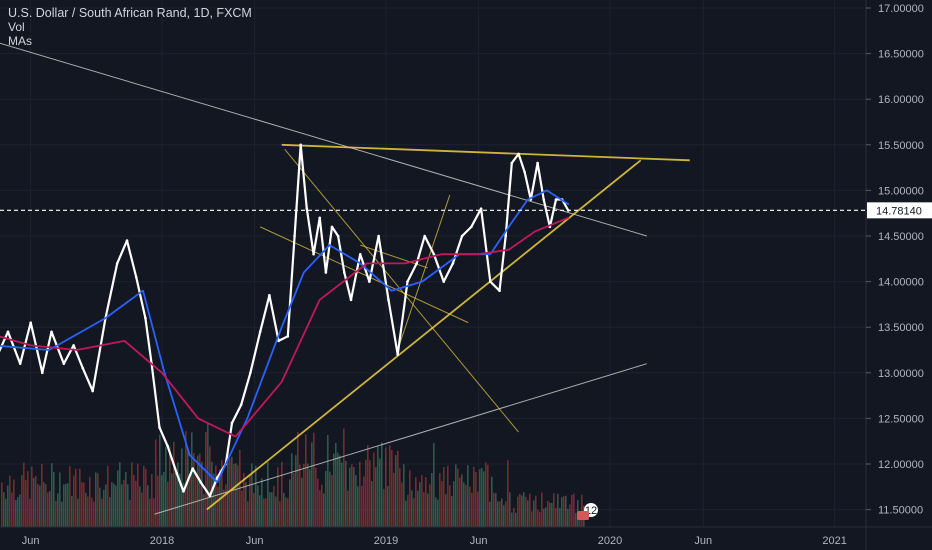 This screenshot has height=550, width=932. What do you see at coordinates (20, 41) in the screenshot?
I see `moving-averages-indicator-label: MAs` at bounding box center [20, 41].